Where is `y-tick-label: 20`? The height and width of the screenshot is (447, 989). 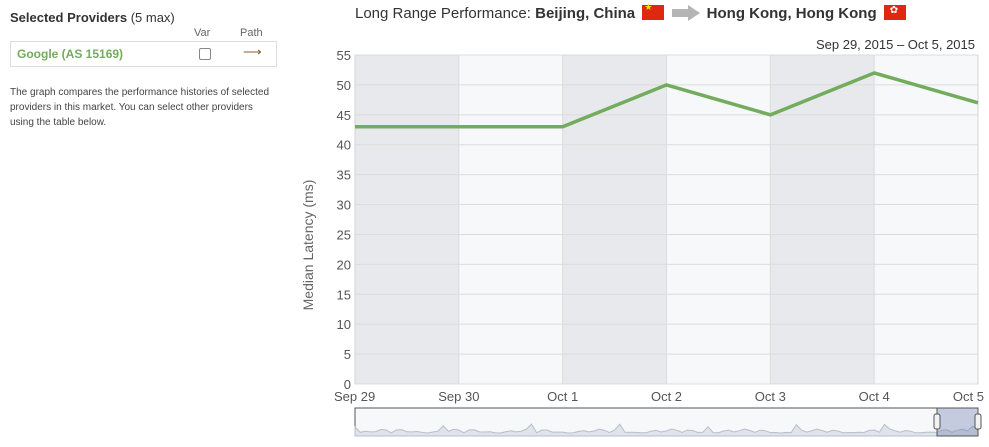 y-tick-label: 20 is located at coordinates (344, 264).